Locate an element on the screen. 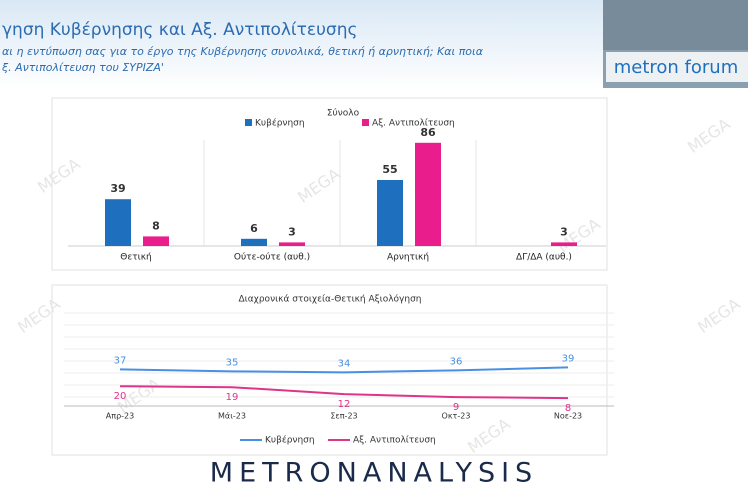 Image resolution: width=748 pixels, height=498 pixels. x-tick-label: Μάι-23 is located at coordinates (232, 416).